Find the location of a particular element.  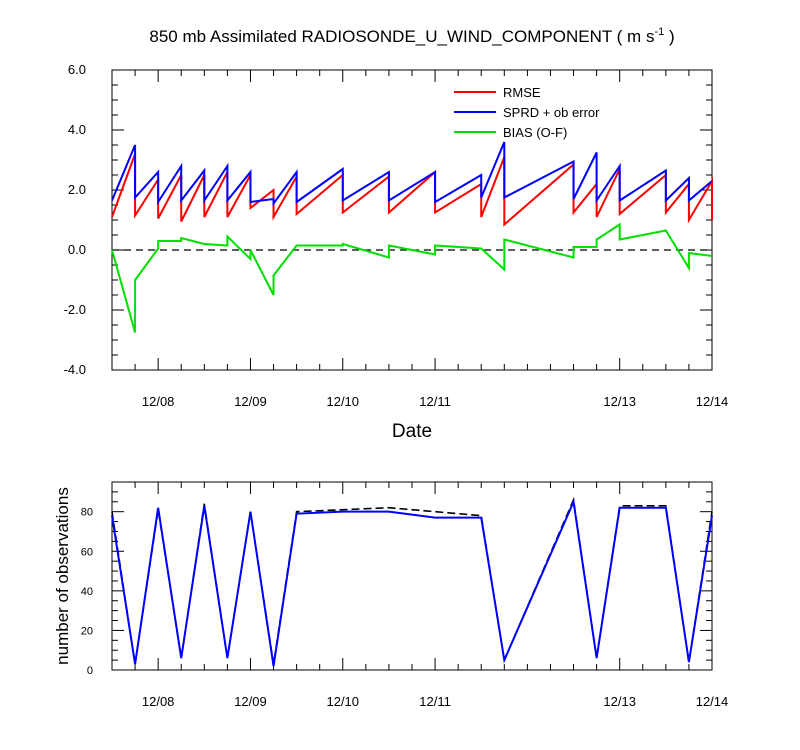

y-tick-label: 0 is located at coordinates (90, 671).